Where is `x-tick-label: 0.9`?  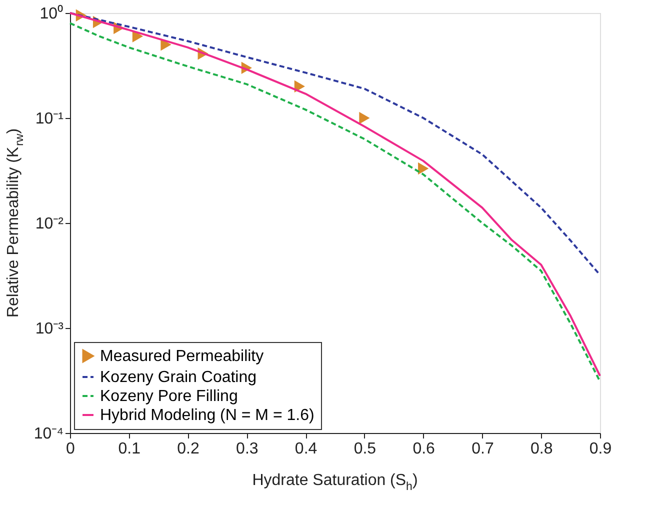
x-tick-label: 0.9 is located at coordinates (600, 449).